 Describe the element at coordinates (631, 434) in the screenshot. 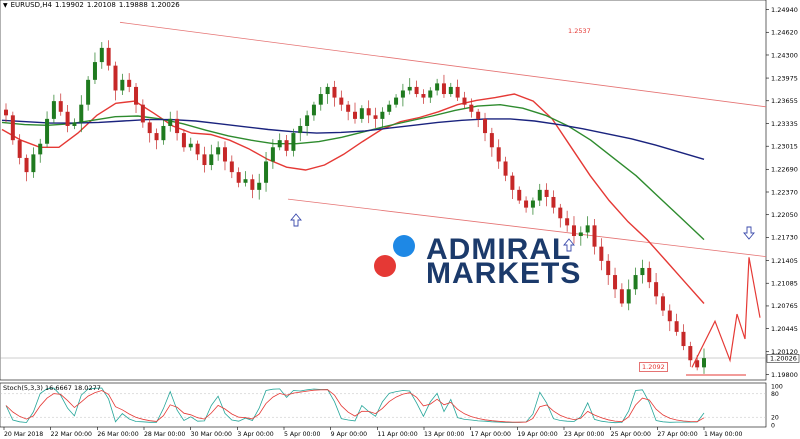

I see `time-tick-label: 25 Apr 00:00` at that location.